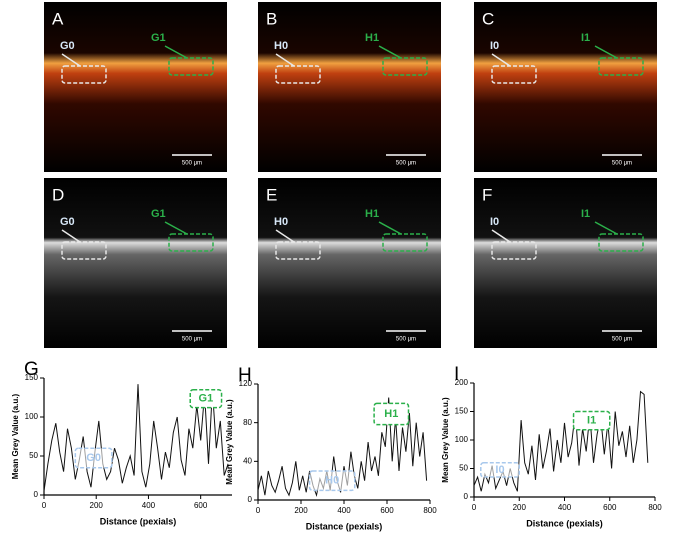  I want to click on annotation-label: G0, so click(93, 458).